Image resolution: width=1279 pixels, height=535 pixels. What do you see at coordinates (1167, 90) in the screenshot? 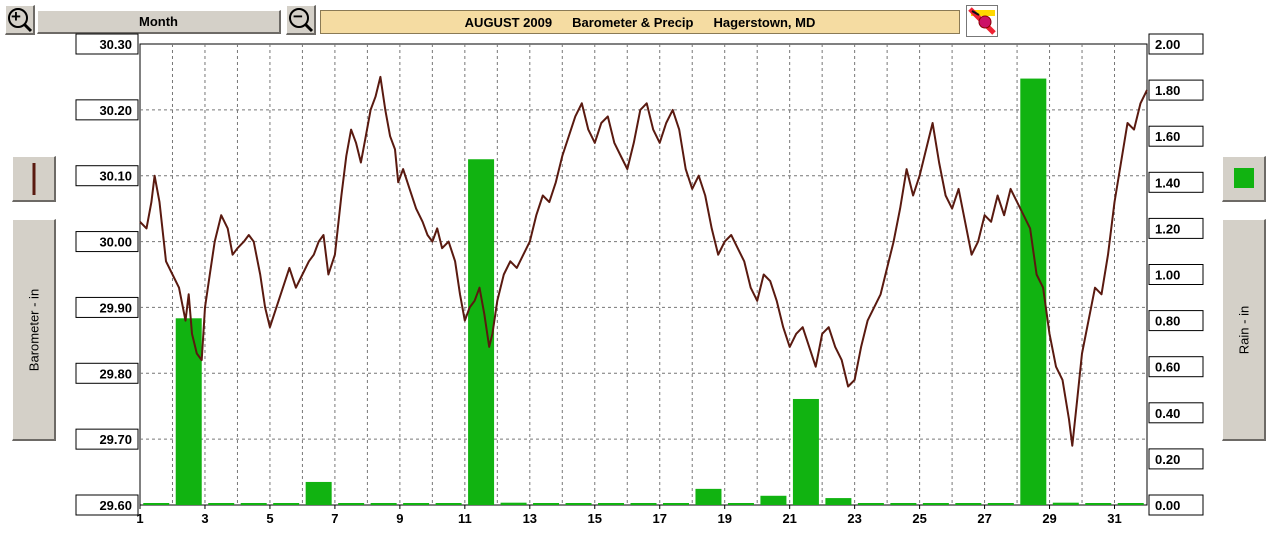
I see `right-tick-label: 1.80` at bounding box center [1167, 90].